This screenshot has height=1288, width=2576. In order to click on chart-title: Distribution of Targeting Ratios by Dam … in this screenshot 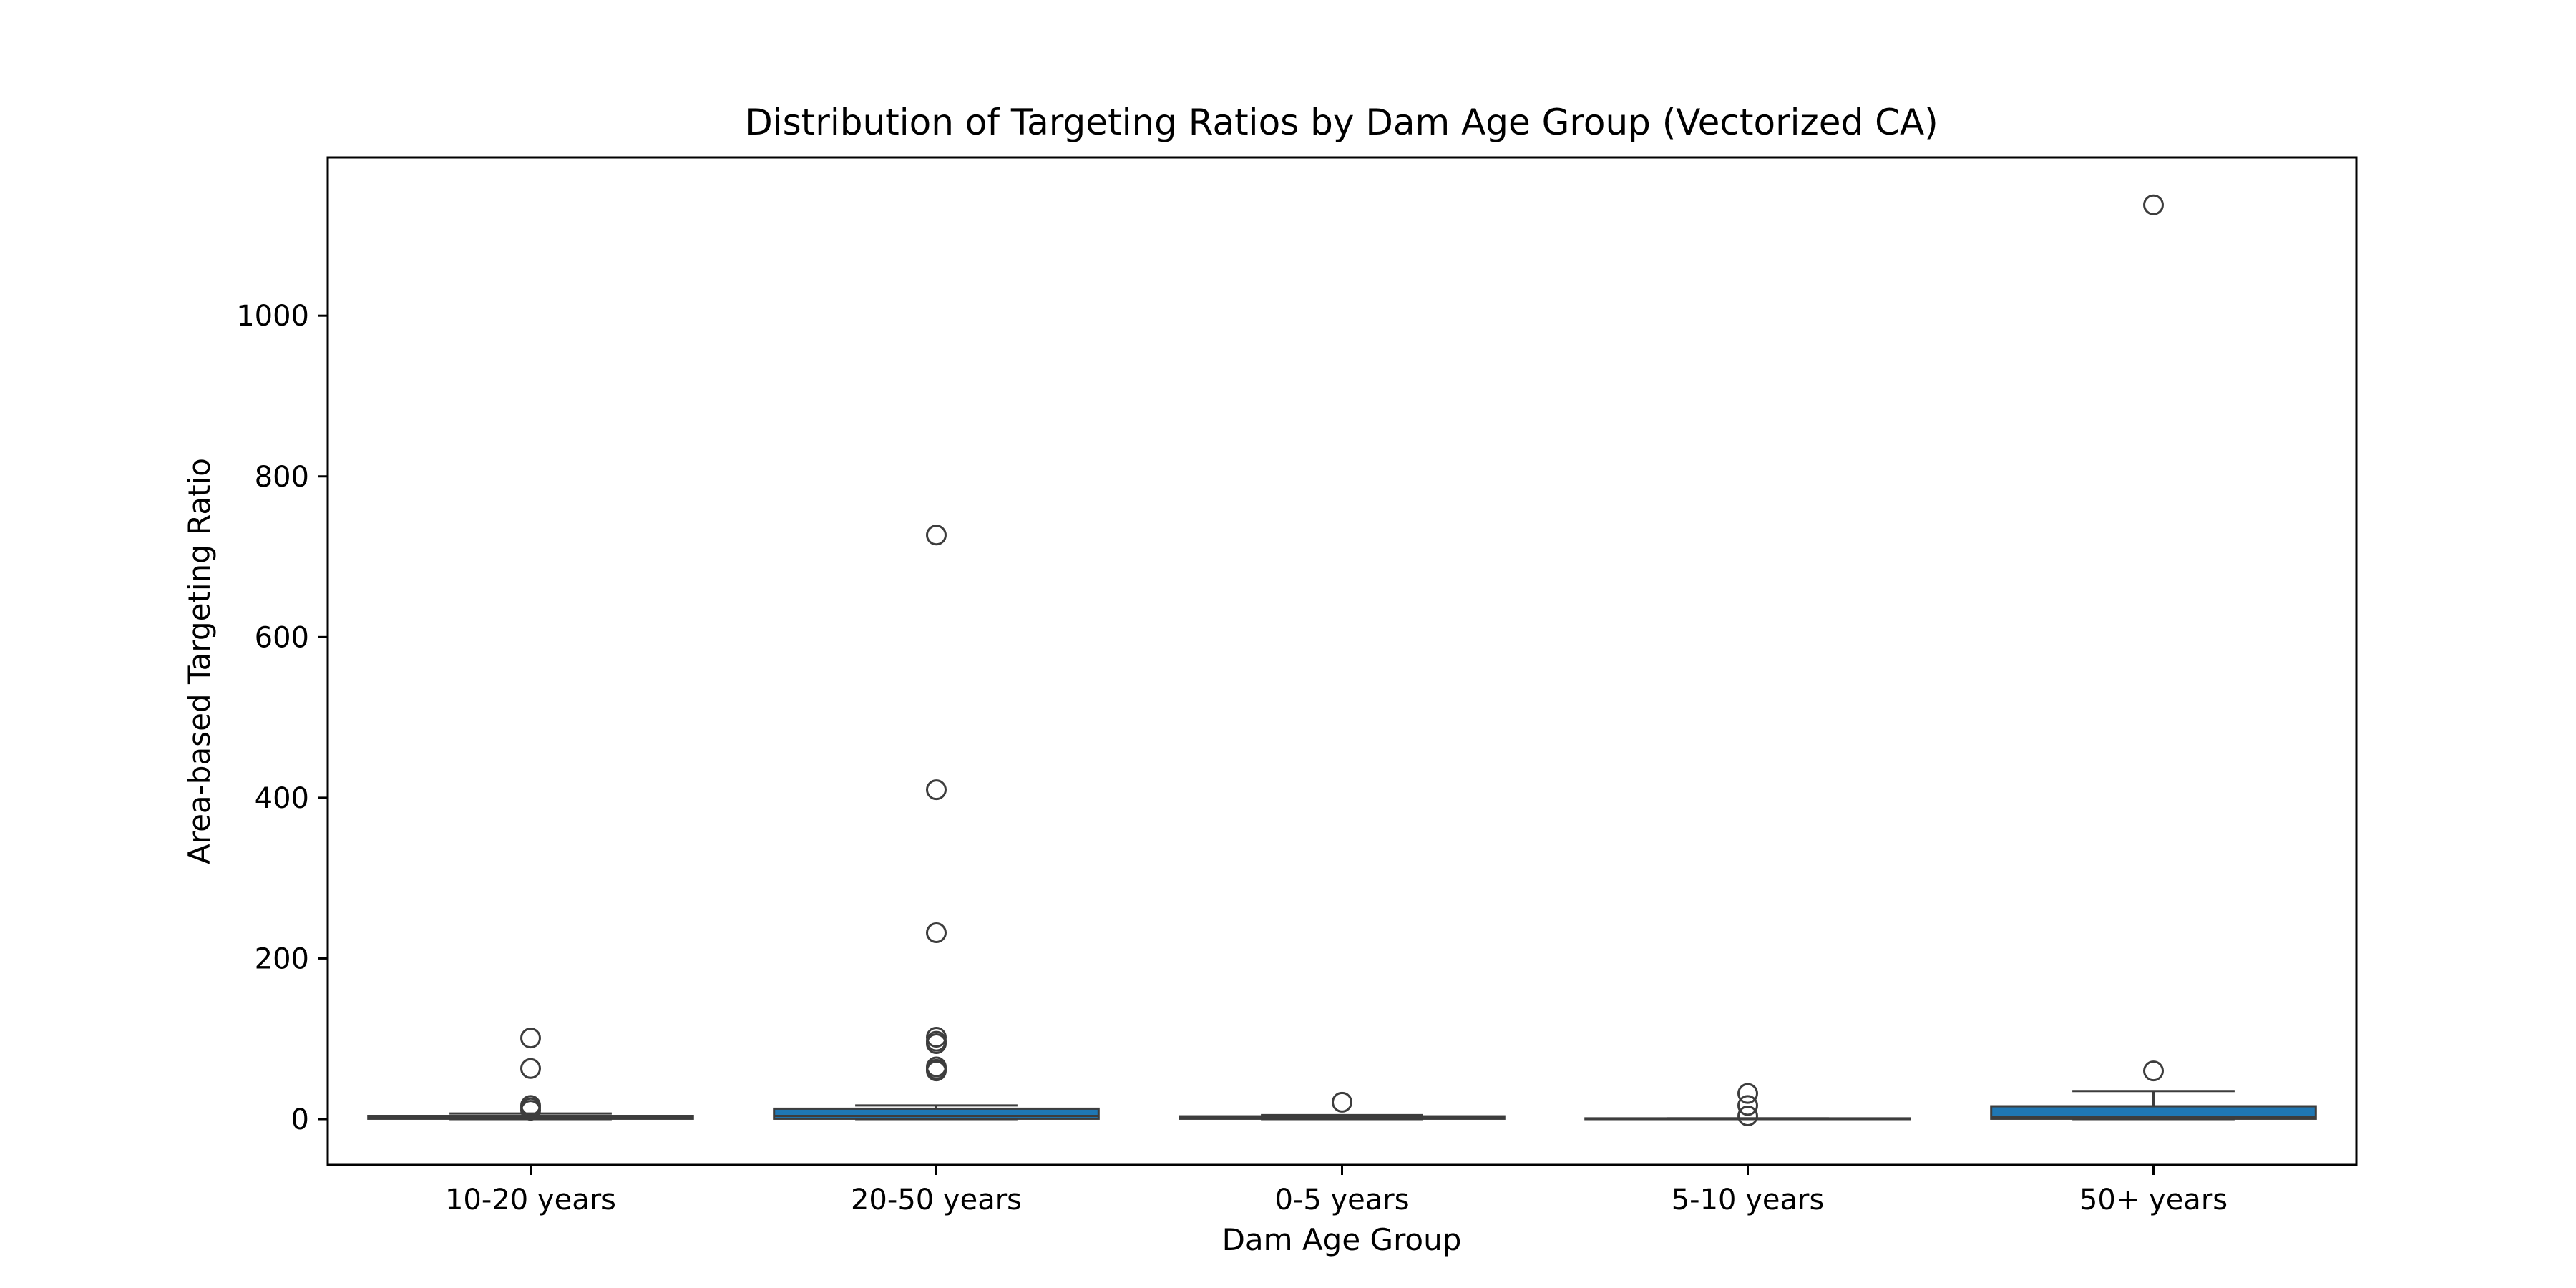, I will do `click(1341, 122)`.